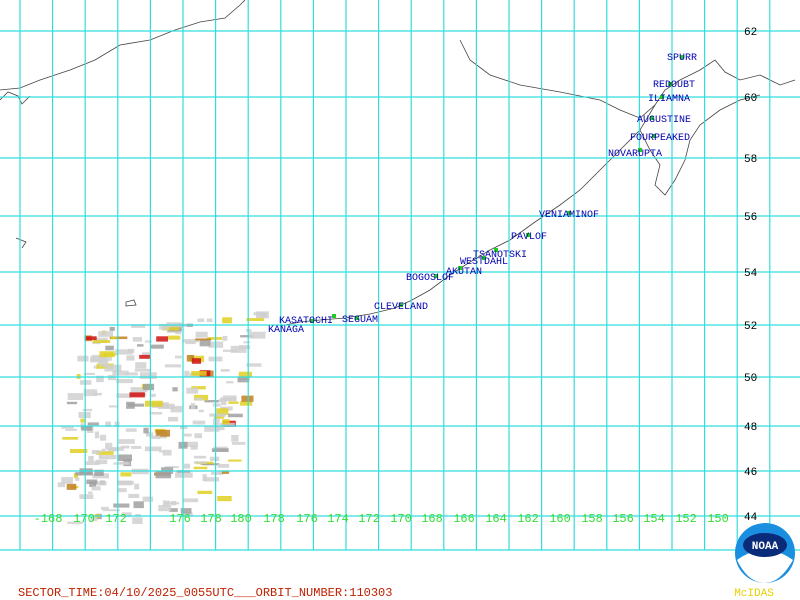  Describe the element at coordinates (286, 330) in the screenshot. I see `volcano-label: KANAGA` at that location.